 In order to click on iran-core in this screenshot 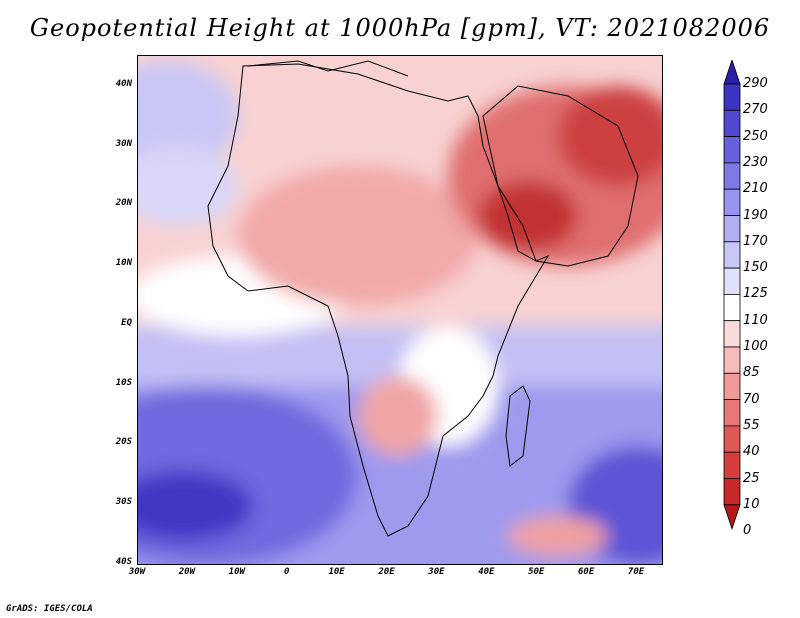, I will do `click(610, 136)`.